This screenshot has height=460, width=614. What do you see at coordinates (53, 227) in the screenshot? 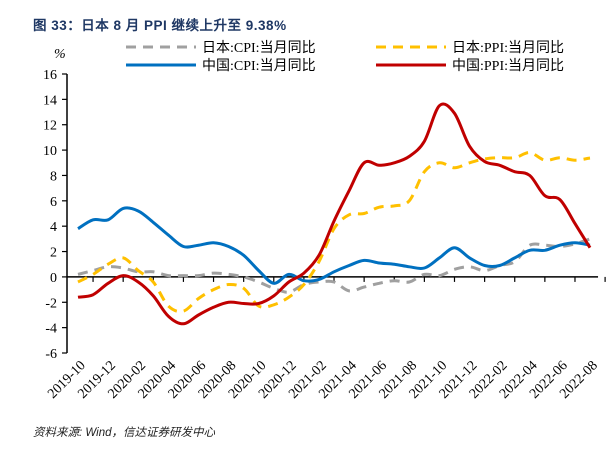
I see `y-tick-label: 4` at bounding box center [53, 227].